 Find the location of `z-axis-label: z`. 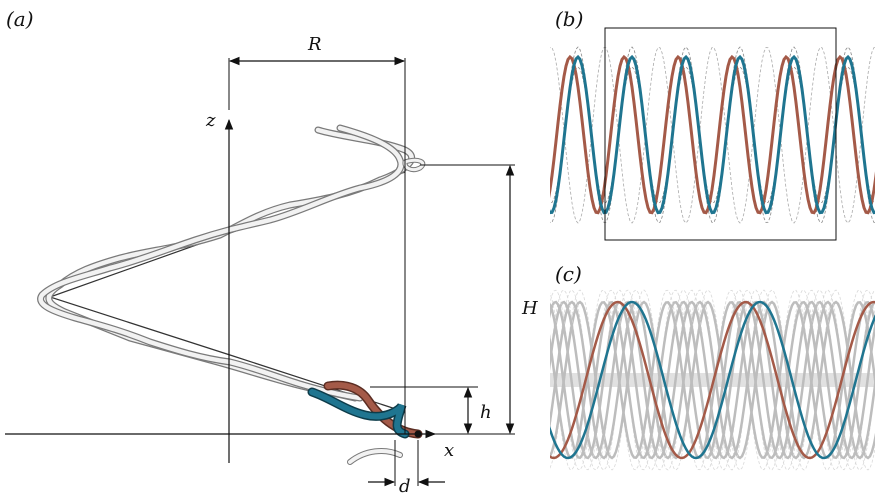

z-axis-label: z is located at coordinates (210, 120).